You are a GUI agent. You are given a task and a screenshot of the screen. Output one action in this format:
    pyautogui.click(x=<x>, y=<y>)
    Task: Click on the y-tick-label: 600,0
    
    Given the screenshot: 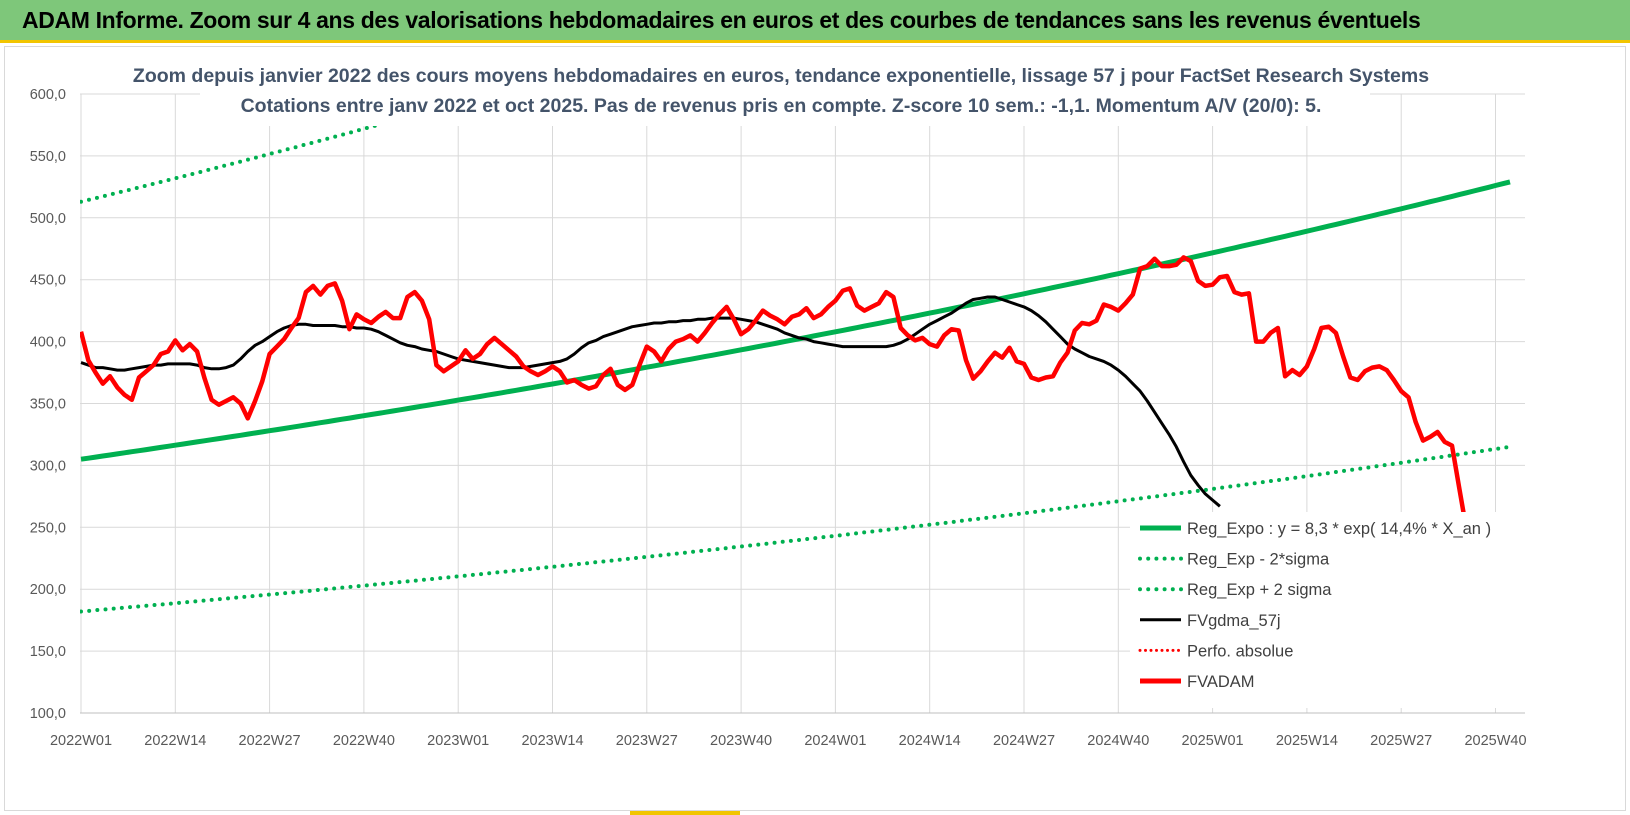 What is the action you would take?
    pyautogui.click(x=48, y=95)
    